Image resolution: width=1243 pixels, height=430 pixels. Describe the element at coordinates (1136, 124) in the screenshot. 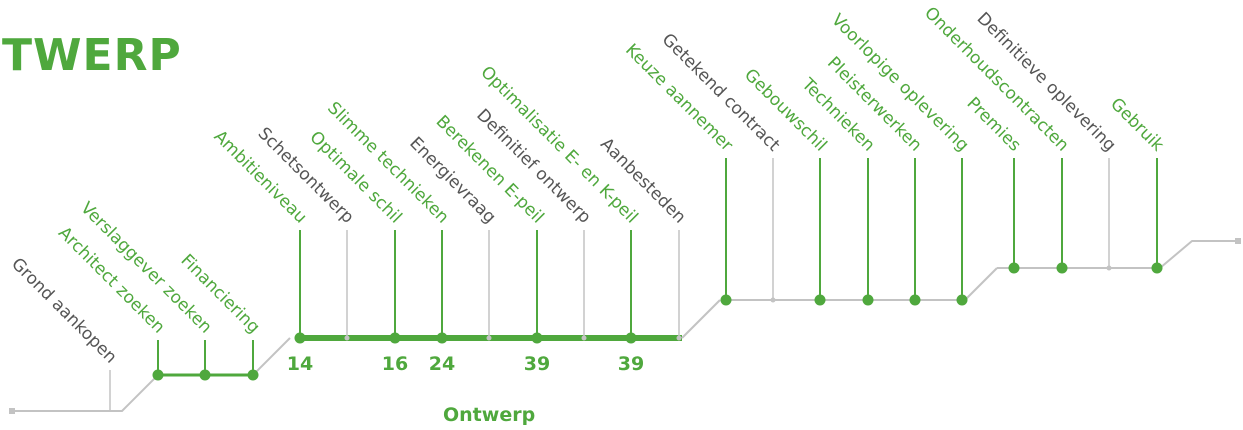

I see `step-label-gebruik: Gebruik` at that location.